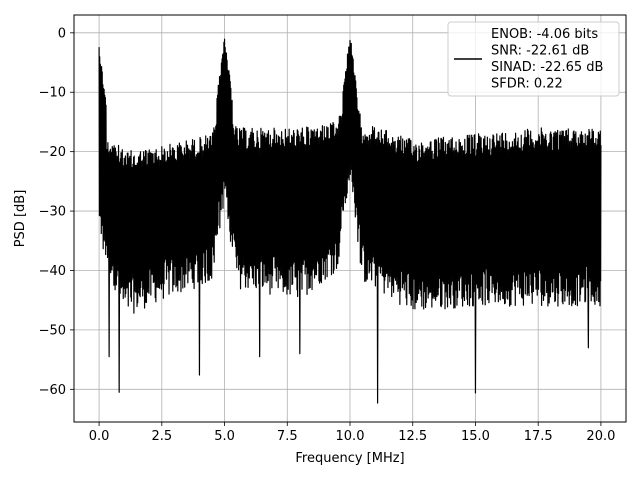 This screenshot has width=640, height=480. What do you see at coordinates (20, 219) in the screenshot?
I see `y-axis-label: PSD [dB]` at bounding box center [20, 219].